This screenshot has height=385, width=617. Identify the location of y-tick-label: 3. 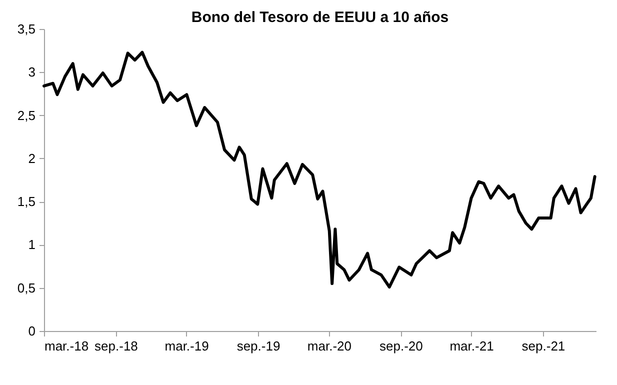
(32, 72).